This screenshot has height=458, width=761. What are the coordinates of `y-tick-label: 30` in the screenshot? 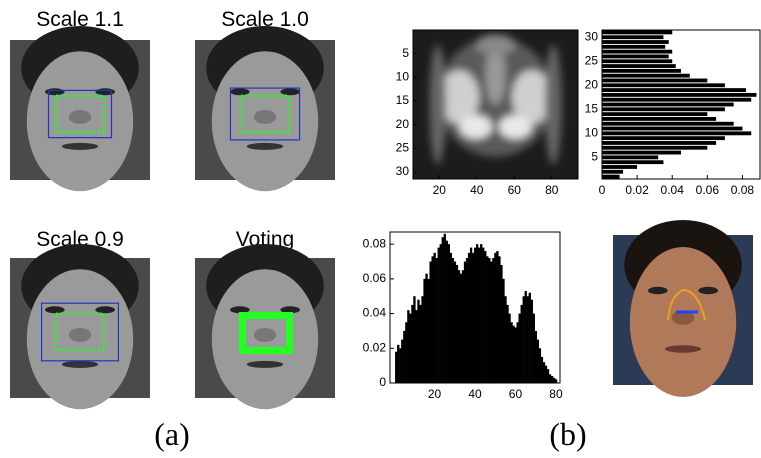 It's located at (592, 36).